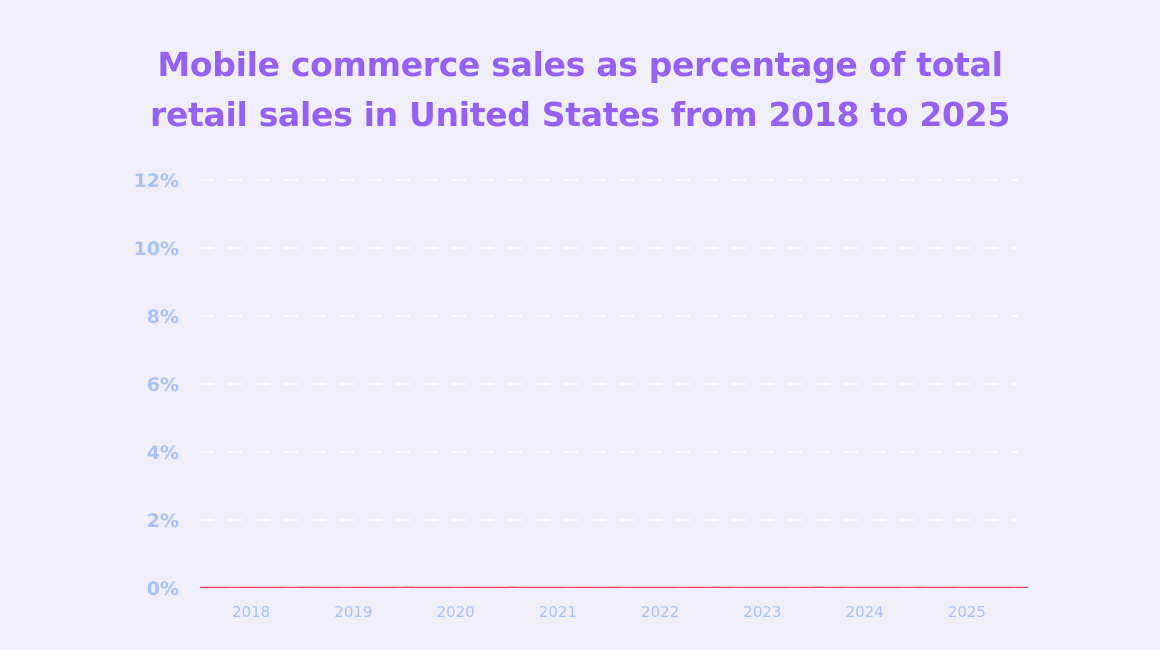  I want to click on x-tick-label: 2021, so click(558, 612).